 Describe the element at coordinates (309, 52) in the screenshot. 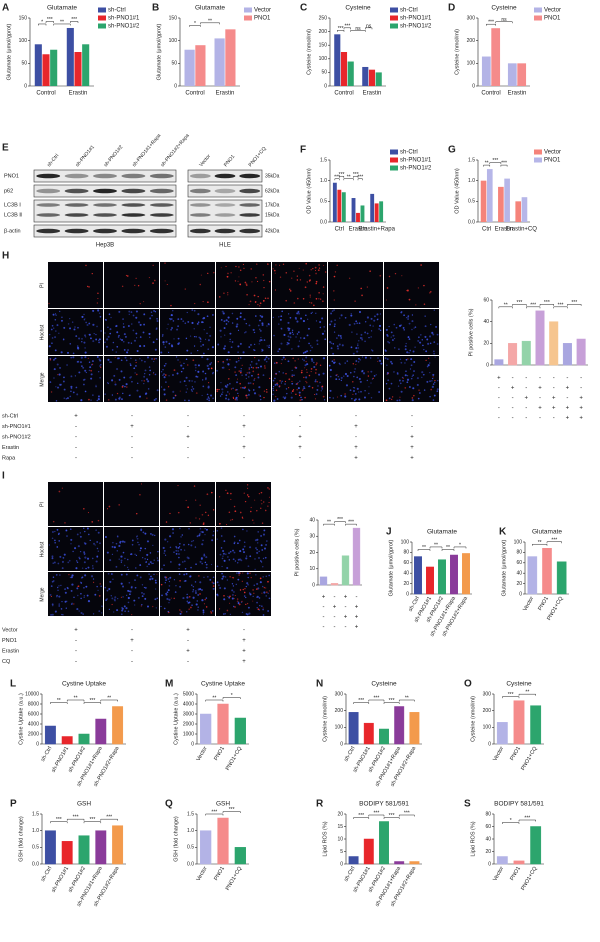

I see `y-axis-label: Cysteine (nmol/ml)` at that location.